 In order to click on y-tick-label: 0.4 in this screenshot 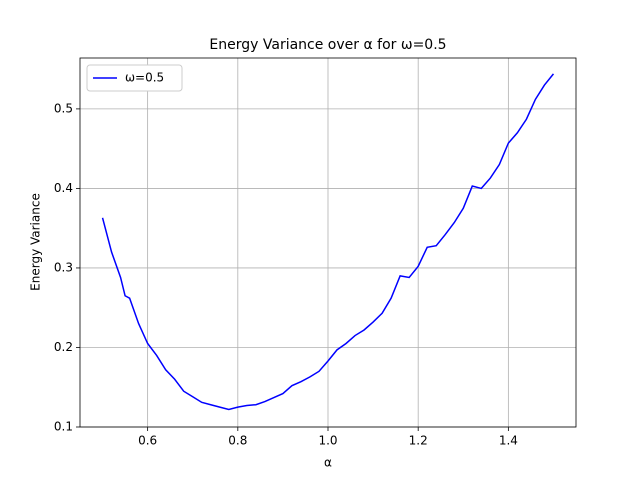, I will do `click(63, 188)`.